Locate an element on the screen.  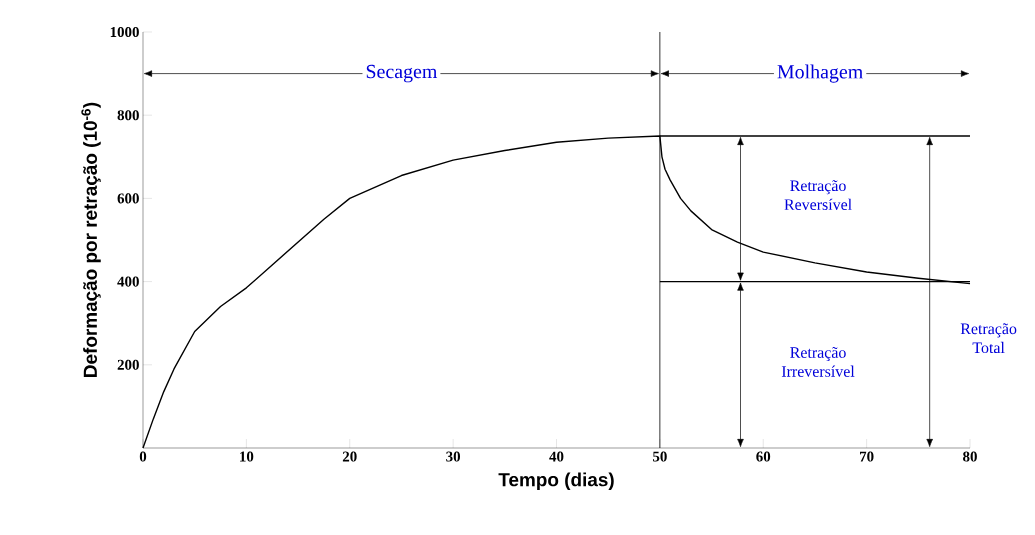
annotation: Molhagem is located at coordinates (820, 73).